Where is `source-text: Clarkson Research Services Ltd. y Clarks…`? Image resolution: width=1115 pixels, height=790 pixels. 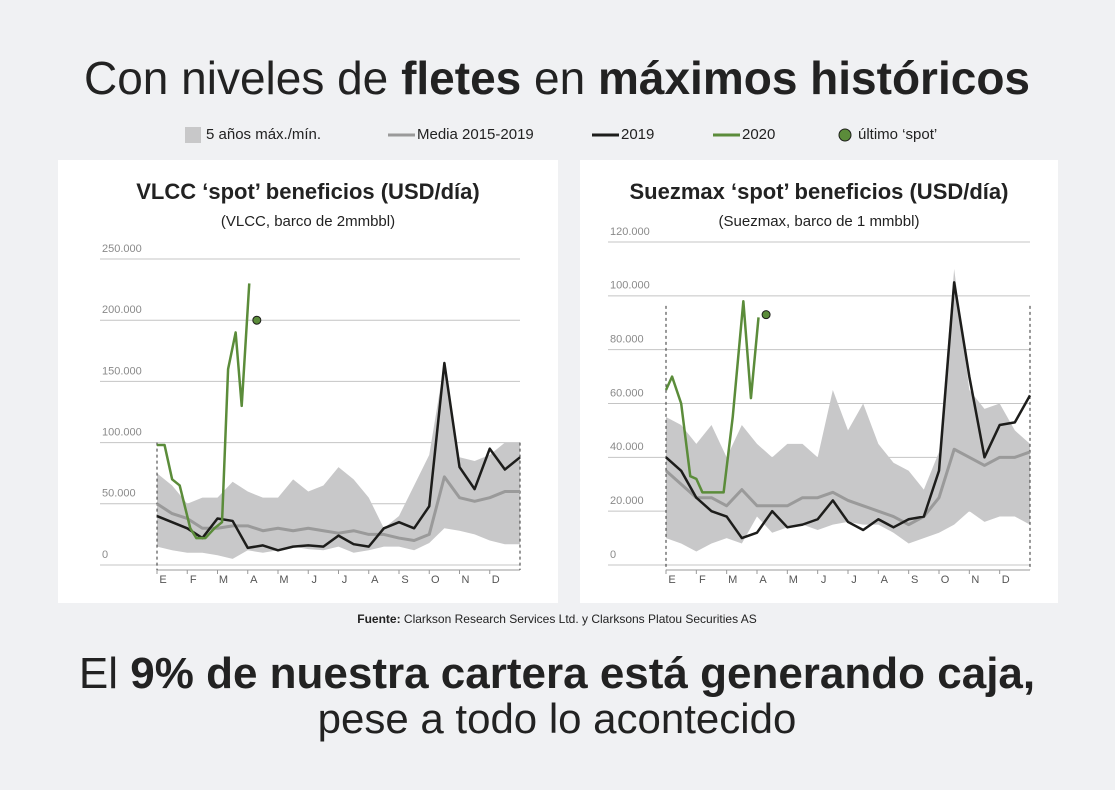
source-text: Clarkson Research Services Ltd. y Clarks… is located at coordinates (579, 619).